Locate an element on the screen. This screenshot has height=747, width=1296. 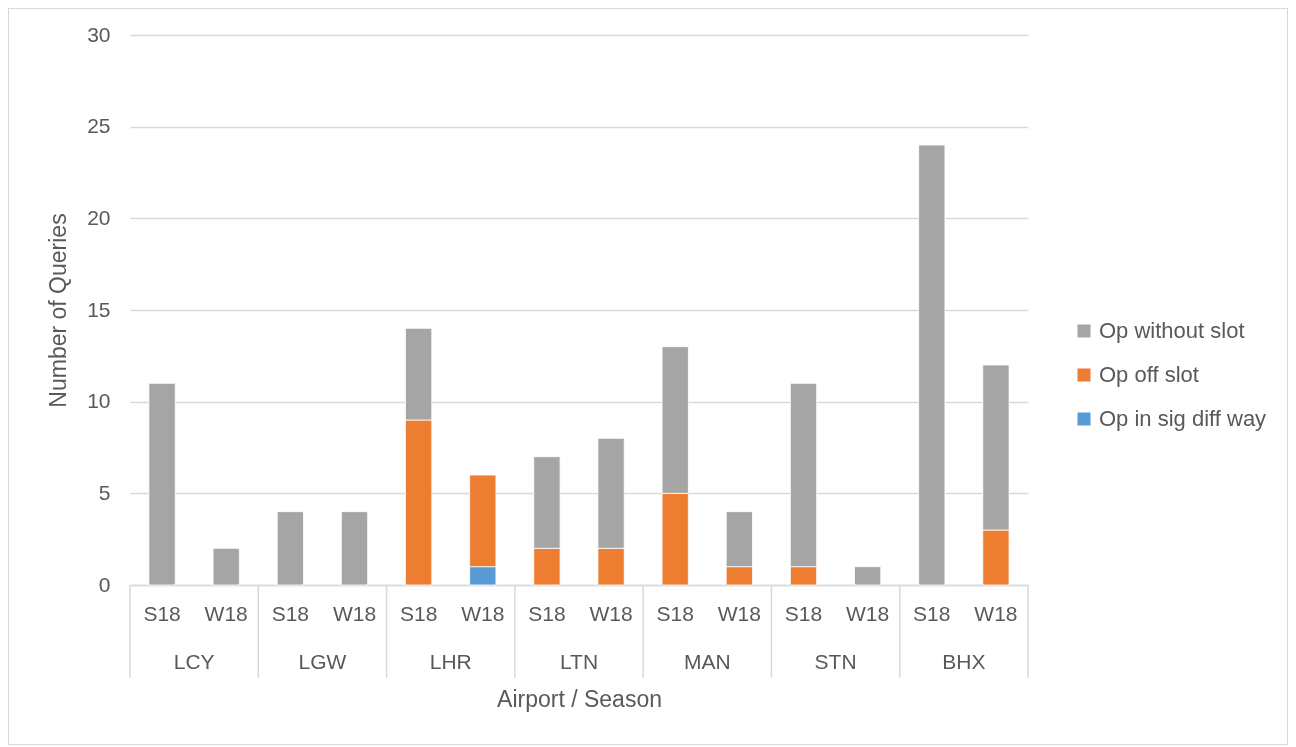
y-tick-label: 5 is located at coordinates (104, 492).